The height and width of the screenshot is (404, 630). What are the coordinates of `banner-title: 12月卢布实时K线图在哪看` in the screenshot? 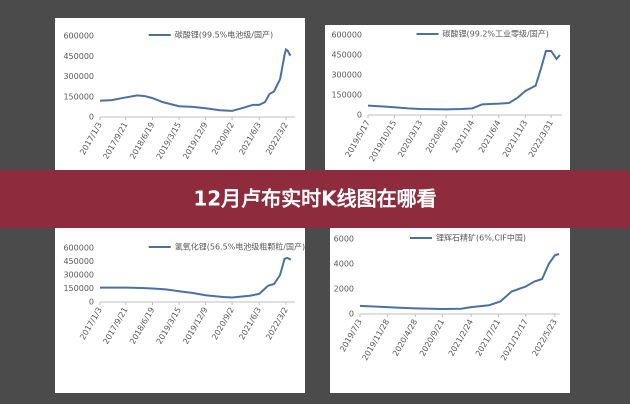 It's located at (314, 199).